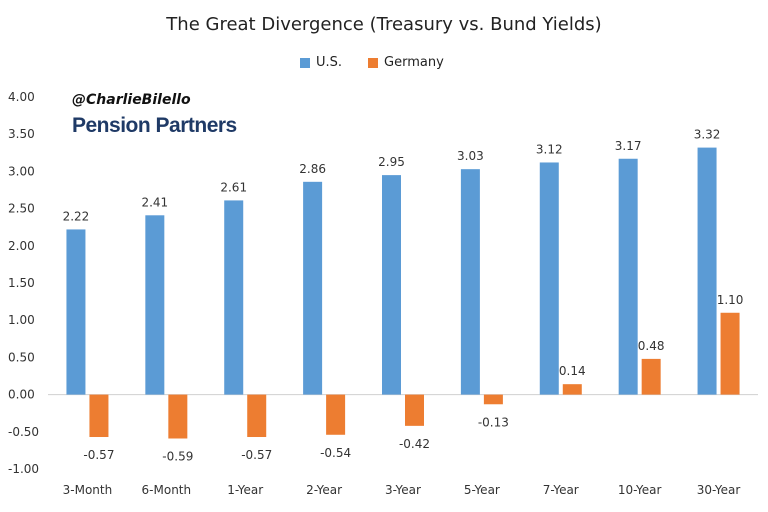 Image resolution: width=768 pixels, height=512 pixels. What do you see at coordinates (23, 469) in the screenshot?
I see `y-tick-label: -1.00` at bounding box center [23, 469].